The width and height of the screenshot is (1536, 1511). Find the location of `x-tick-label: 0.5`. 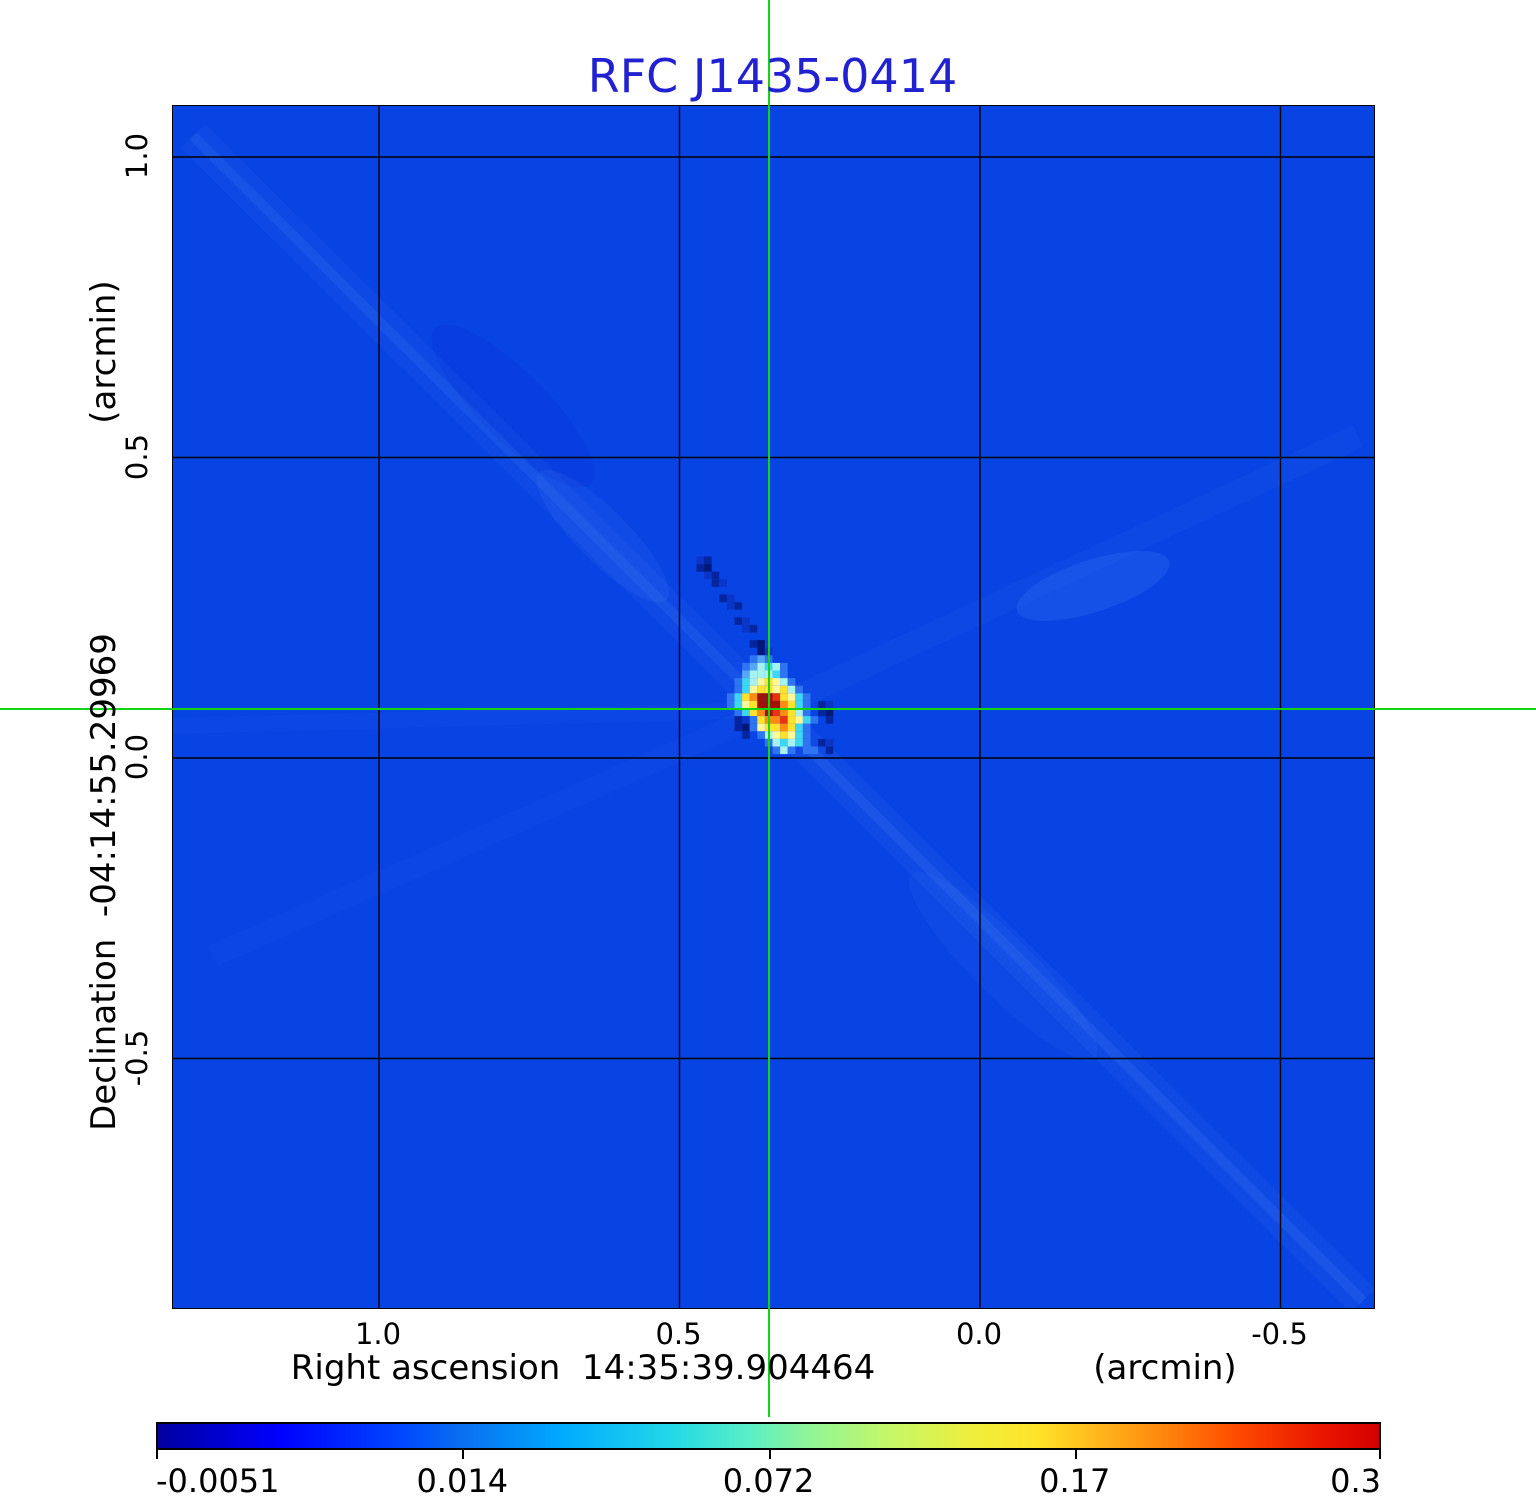

x-tick-label: 0.5 is located at coordinates (678, 1333).